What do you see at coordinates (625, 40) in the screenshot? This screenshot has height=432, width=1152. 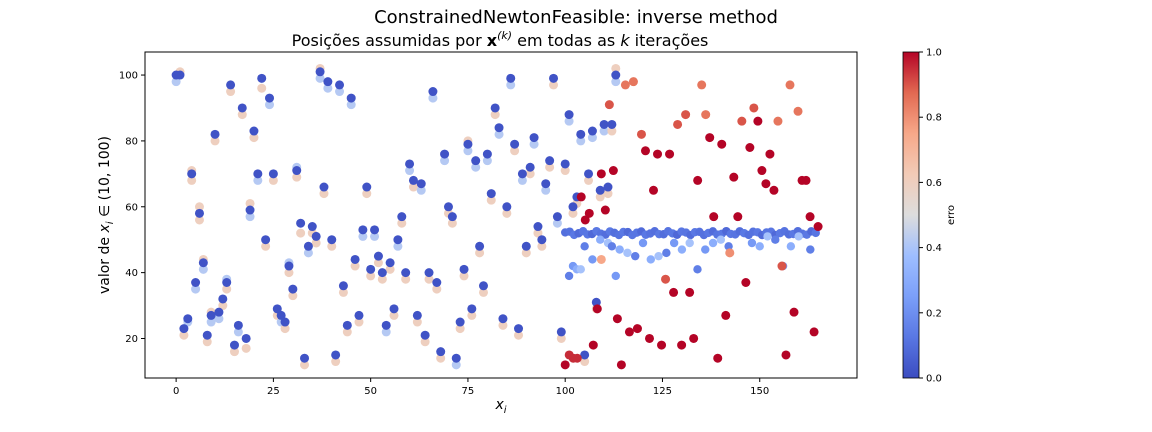 I see `title-part-5: k` at bounding box center [625, 40].